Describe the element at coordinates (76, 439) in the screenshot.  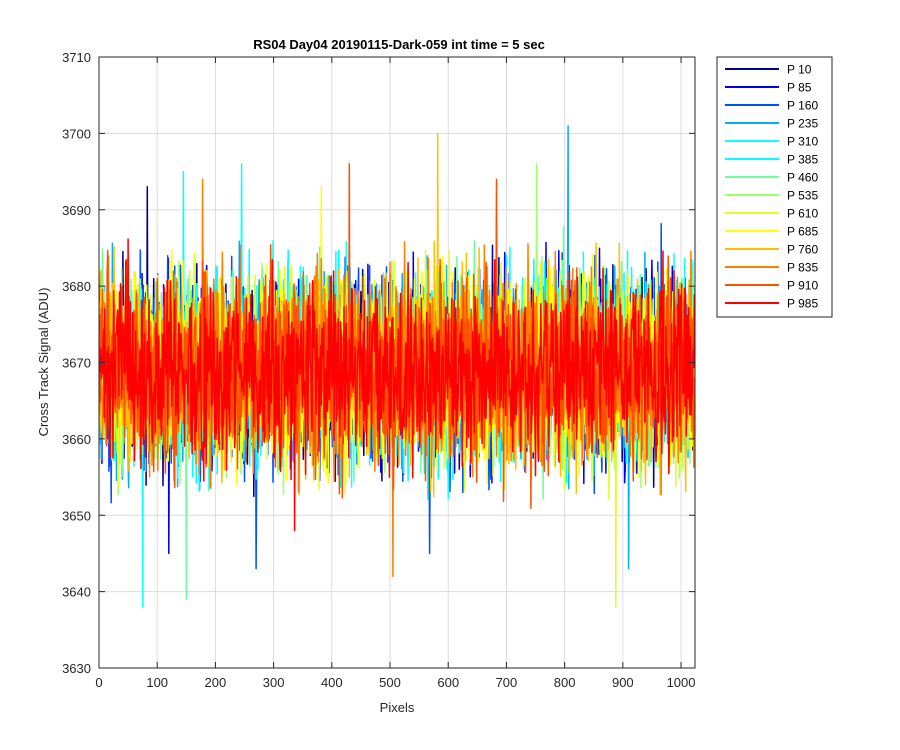
I see `y-tick-label: 3660` at that location.